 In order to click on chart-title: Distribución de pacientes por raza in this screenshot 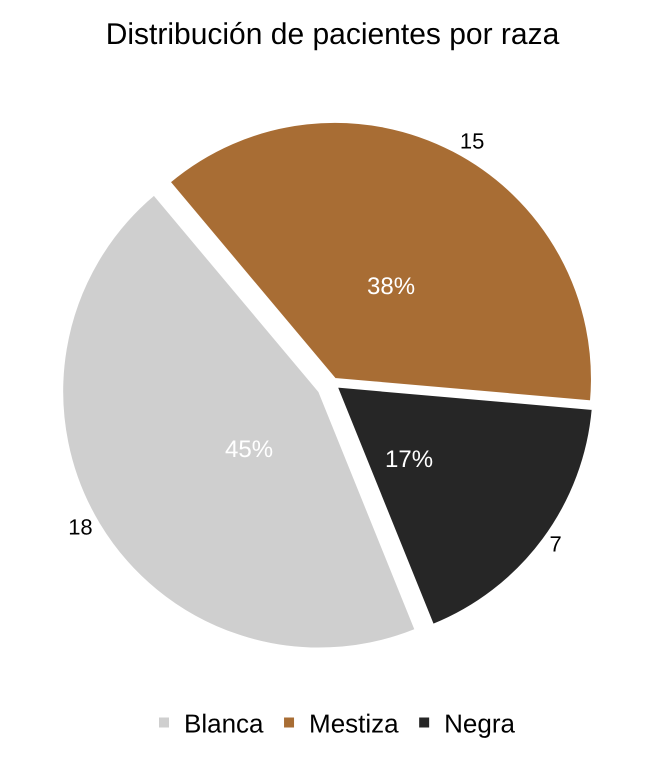, I will do `click(333, 35)`.